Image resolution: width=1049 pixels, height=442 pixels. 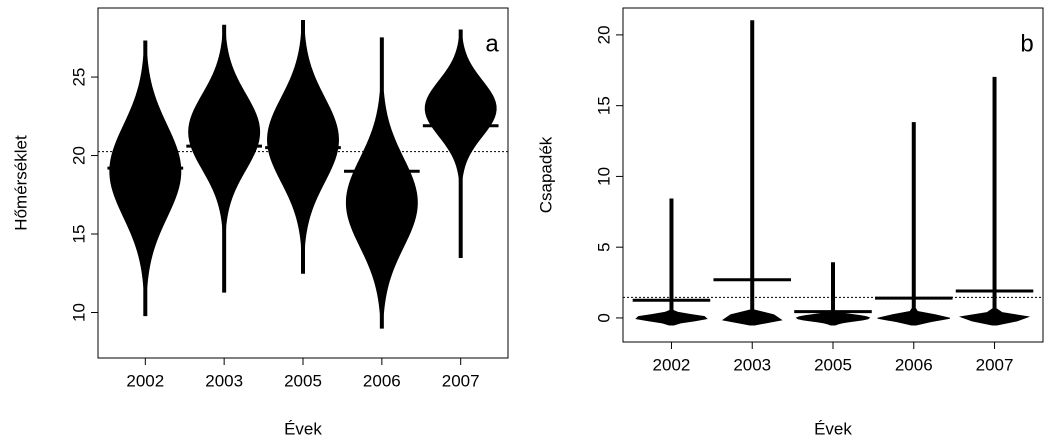 I want to click on y-axis-label: Hőmérséklet, so click(x=20, y=183).